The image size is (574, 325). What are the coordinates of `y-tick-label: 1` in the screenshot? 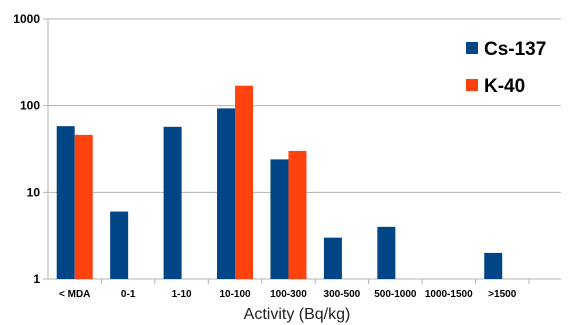 It's located at (36, 279).